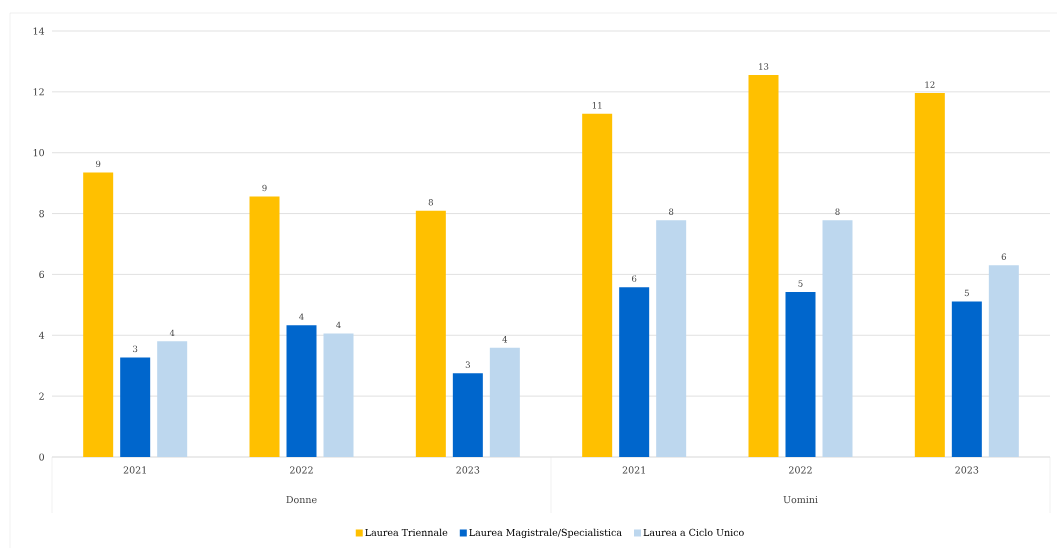  Describe the element at coordinates (930, 84) in the screenshot. I see `data-label: 12` at that location.